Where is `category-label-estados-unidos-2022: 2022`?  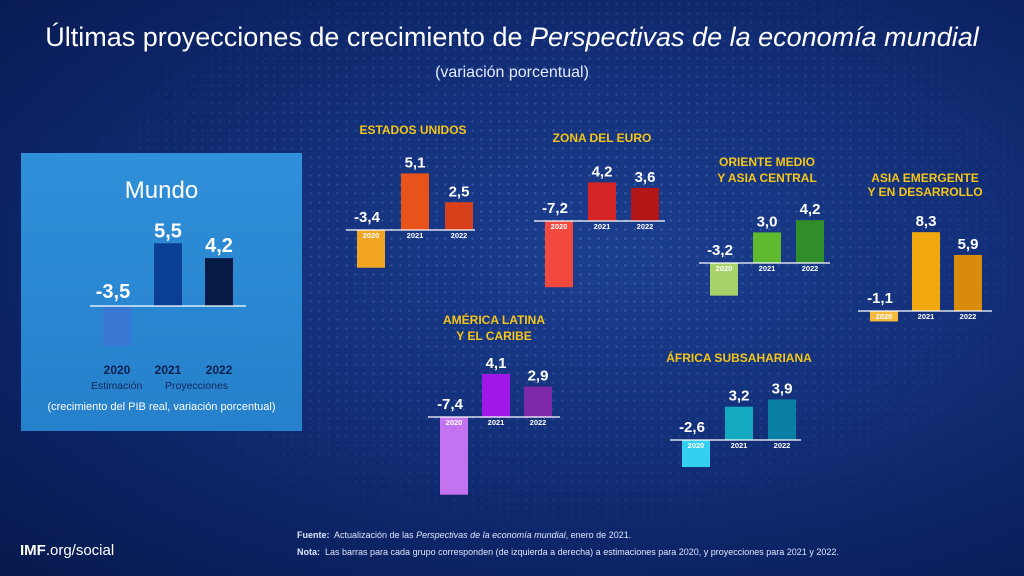
category-label-estados-unidos-2022: 2022 is located at coordinates (459, 235).